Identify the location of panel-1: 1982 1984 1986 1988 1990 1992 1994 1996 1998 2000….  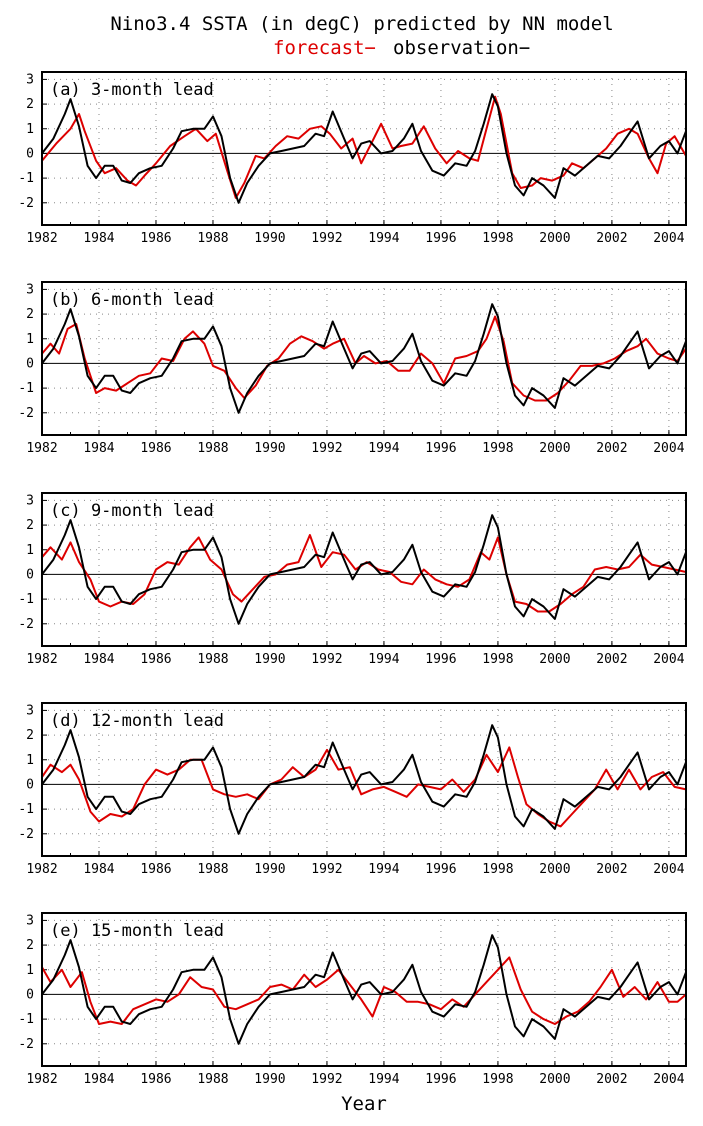
(352, 158).